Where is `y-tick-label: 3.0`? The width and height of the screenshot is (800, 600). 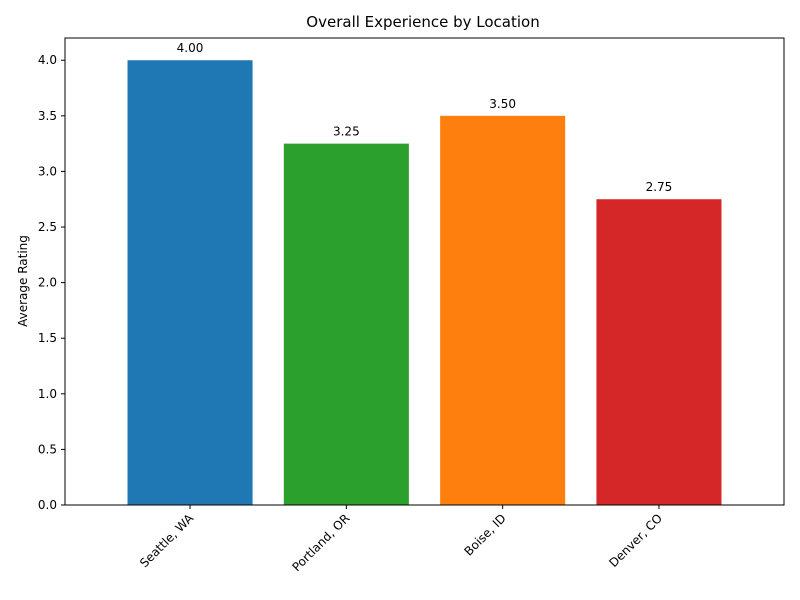
y-tick-label: 3.0 is located at coordinates (47, 171).